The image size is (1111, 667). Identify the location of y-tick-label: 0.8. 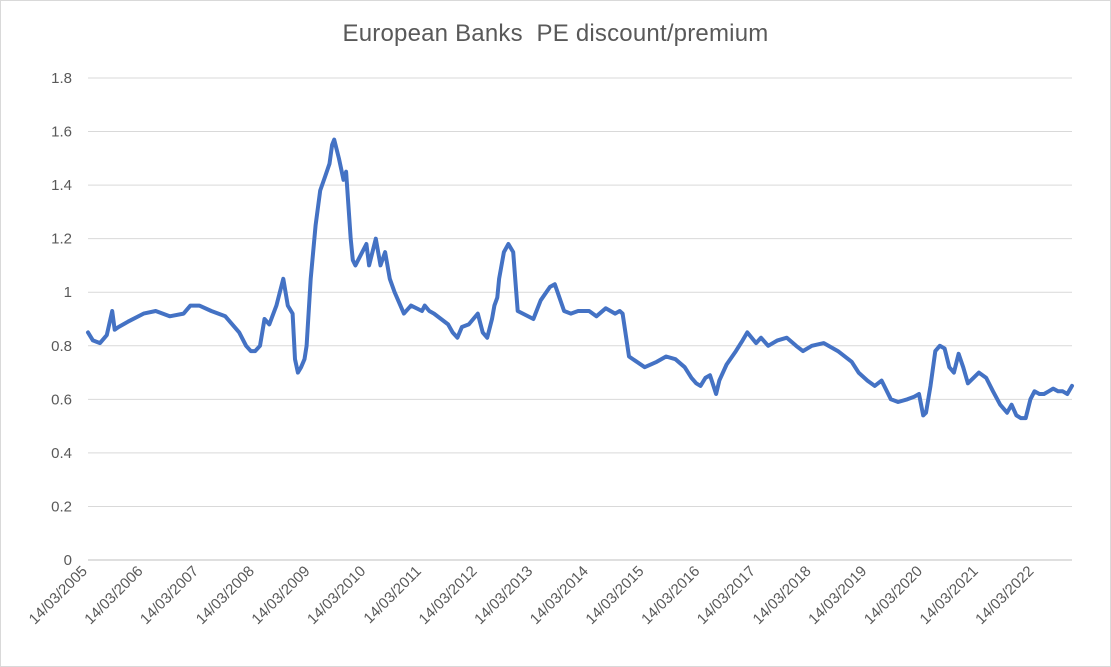
(61, 346).